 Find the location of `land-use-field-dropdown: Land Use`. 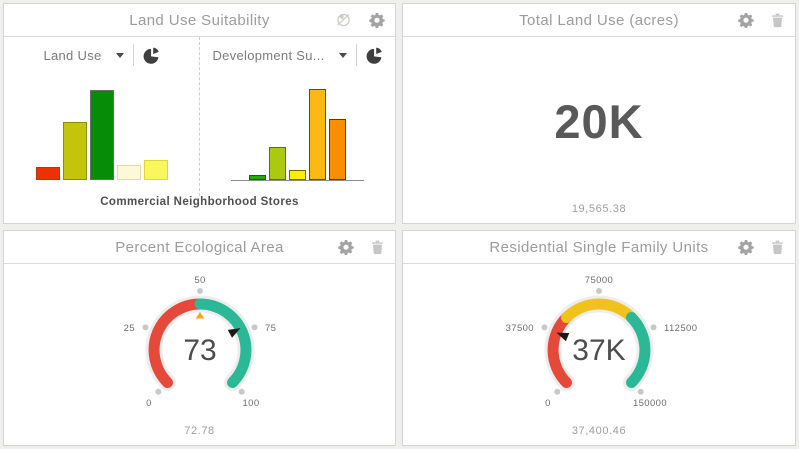

land-use-field-dropdown: Land Use is located at coordinates (83, 55).